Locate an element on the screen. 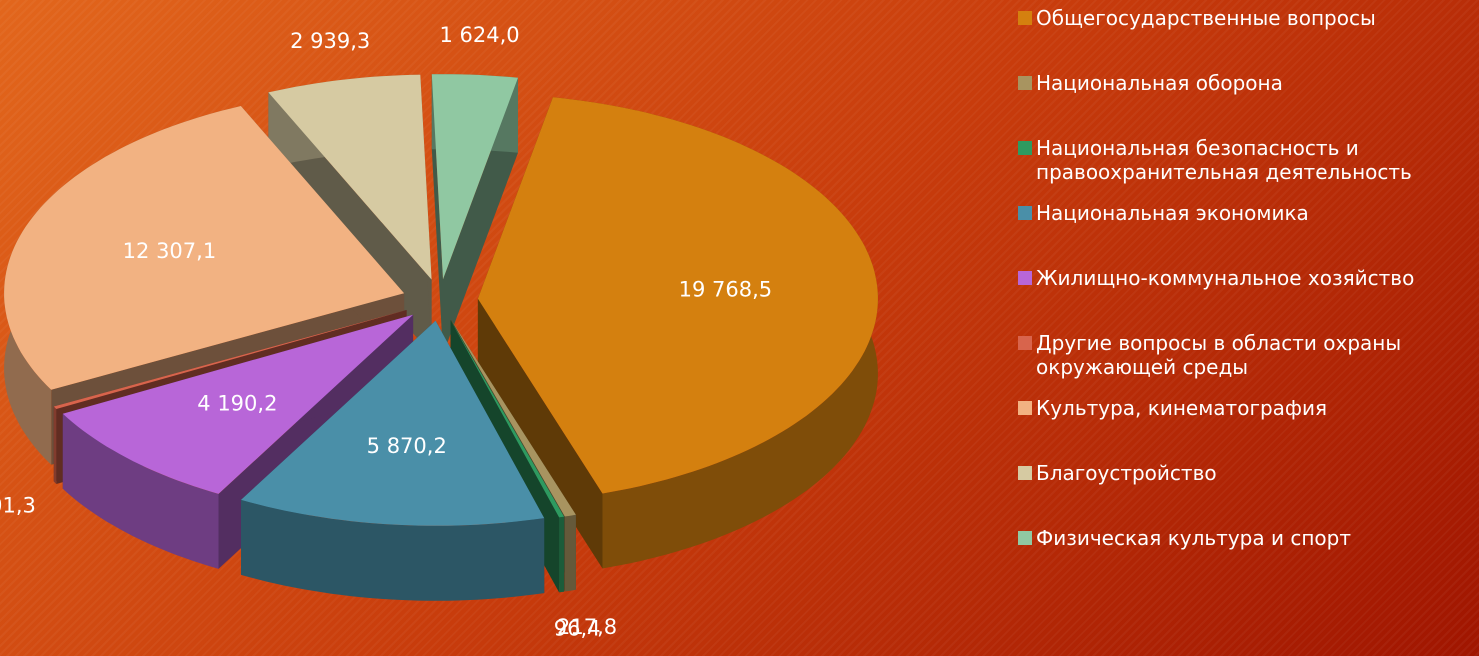 This screenshot has height=656, width=1479. legend-item: Общегосударственные вопросы is located at coordinates (1247, 38).